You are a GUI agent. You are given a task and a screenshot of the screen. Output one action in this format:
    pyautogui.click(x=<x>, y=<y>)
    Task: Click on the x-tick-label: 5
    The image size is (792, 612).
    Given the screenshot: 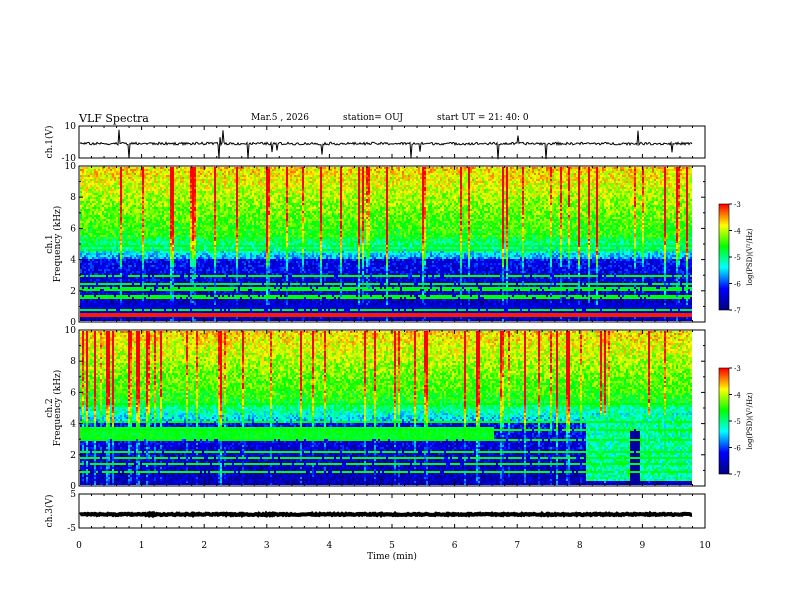 What is the action you would take?
    pyautogui.click(x=392, y=546)
    